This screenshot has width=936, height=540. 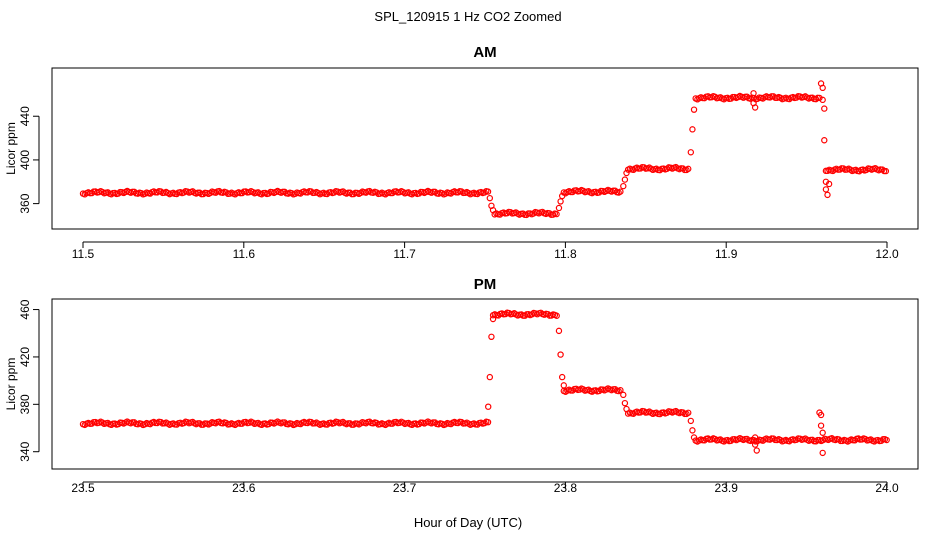 What do you see at coordinates (404, 254) in the screenshot?
I see `x-tick-label: 11.7` at bounding box center [404, 254].